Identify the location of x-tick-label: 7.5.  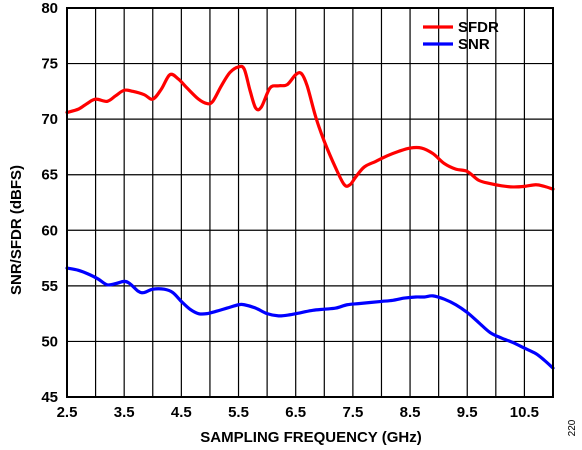
(352, 412).